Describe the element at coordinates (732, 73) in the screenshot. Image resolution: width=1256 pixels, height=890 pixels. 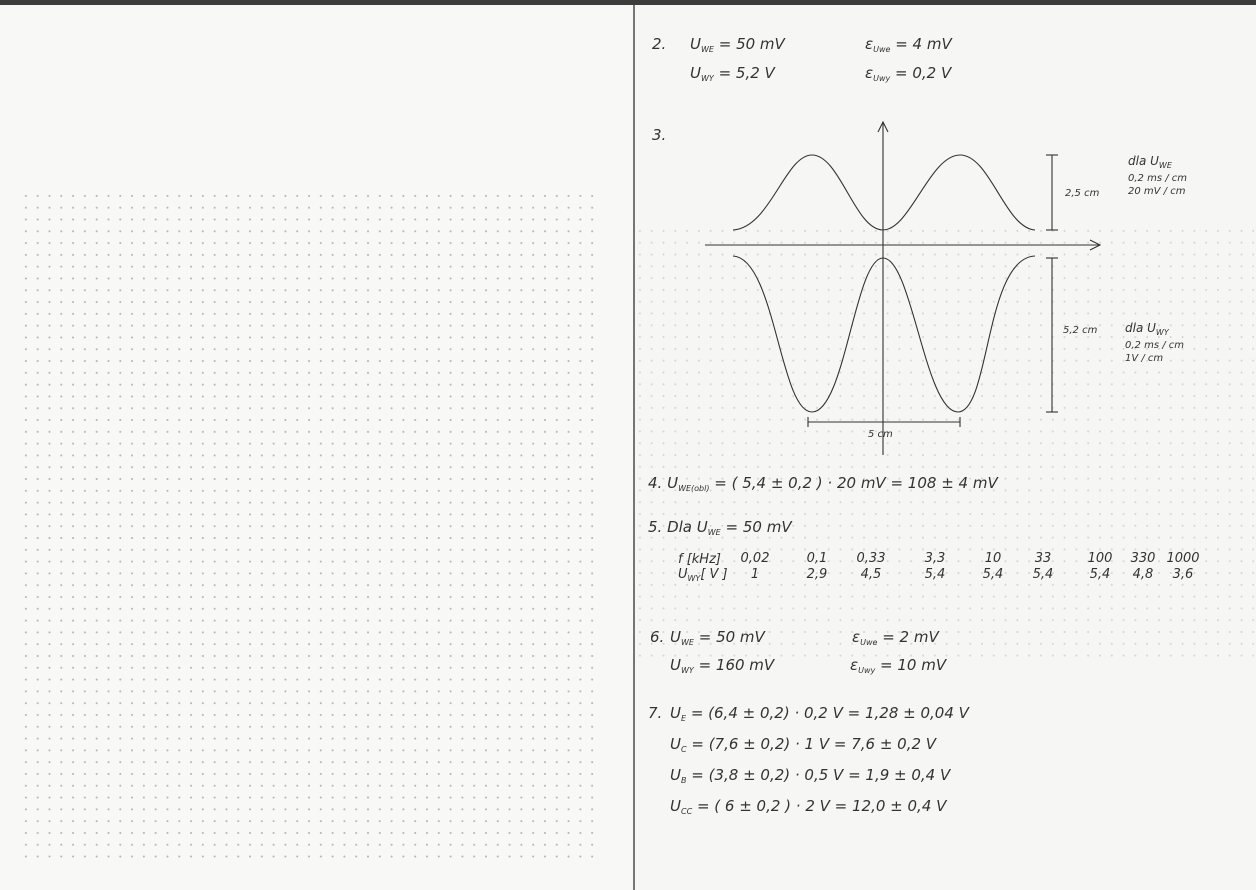
I see `u-wy-value: UWY = 5,2 V` at that location.